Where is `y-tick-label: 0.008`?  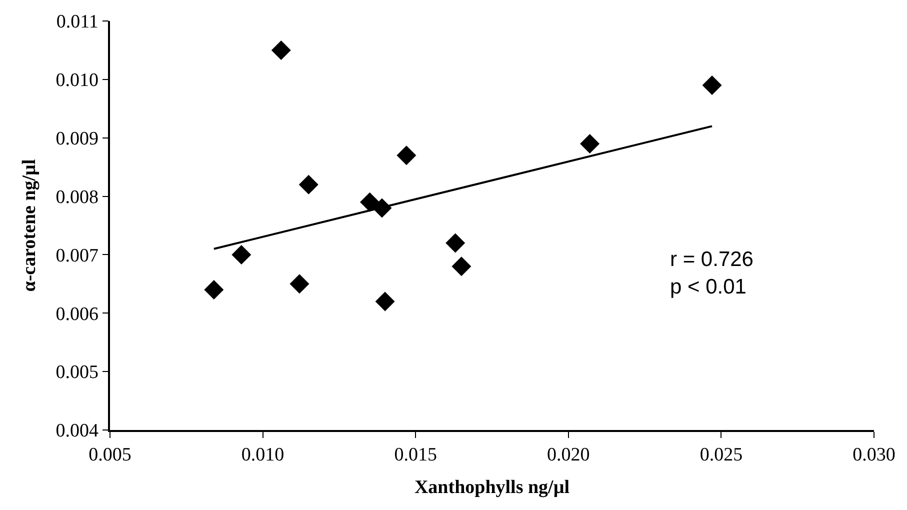 y-tick-label: 0.008 is located at coordinates (77, 197).